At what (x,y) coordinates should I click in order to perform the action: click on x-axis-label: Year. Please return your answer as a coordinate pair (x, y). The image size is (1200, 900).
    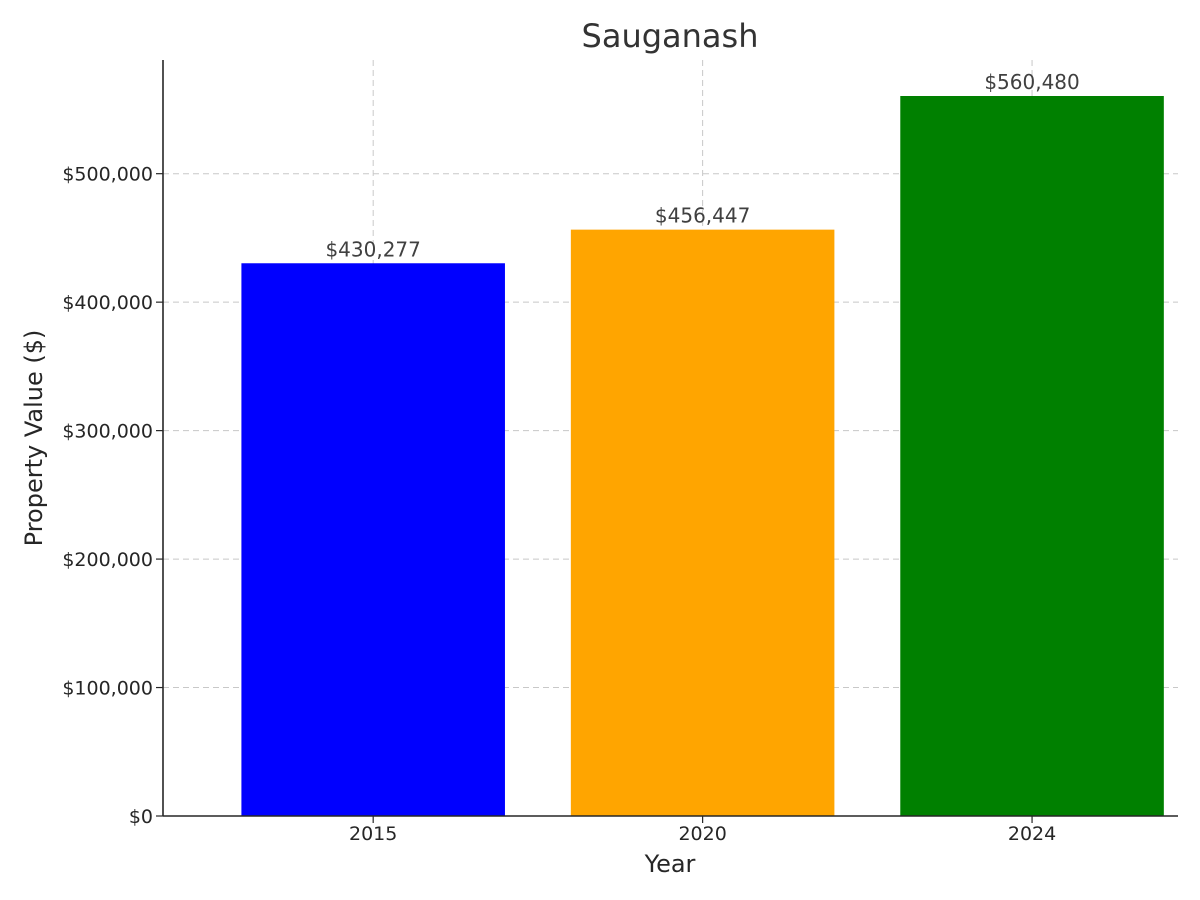
    Looking at the image, I should click on (670, 864).